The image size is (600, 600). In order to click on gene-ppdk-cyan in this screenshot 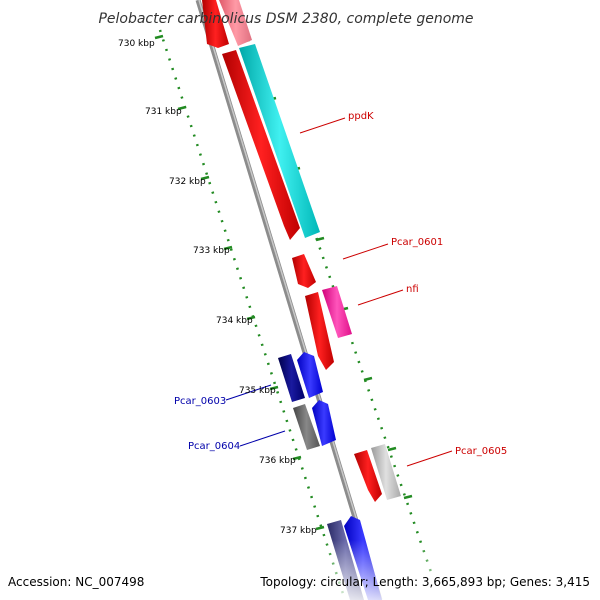, I will do `click(279, 141)`.